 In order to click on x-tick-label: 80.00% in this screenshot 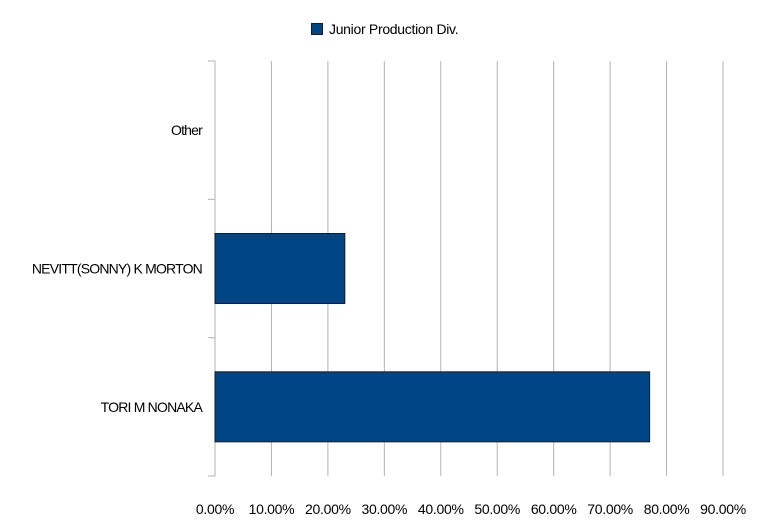, I will do `click(667, 509)`.